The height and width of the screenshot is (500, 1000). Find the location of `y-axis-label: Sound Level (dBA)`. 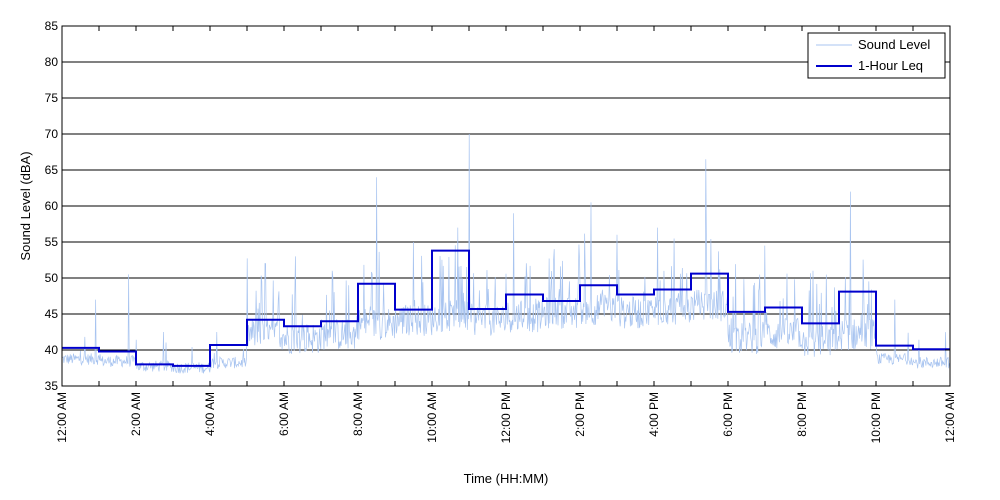

y-axis-label: Sound Level (dBA) is located at coordinates (25, 205).